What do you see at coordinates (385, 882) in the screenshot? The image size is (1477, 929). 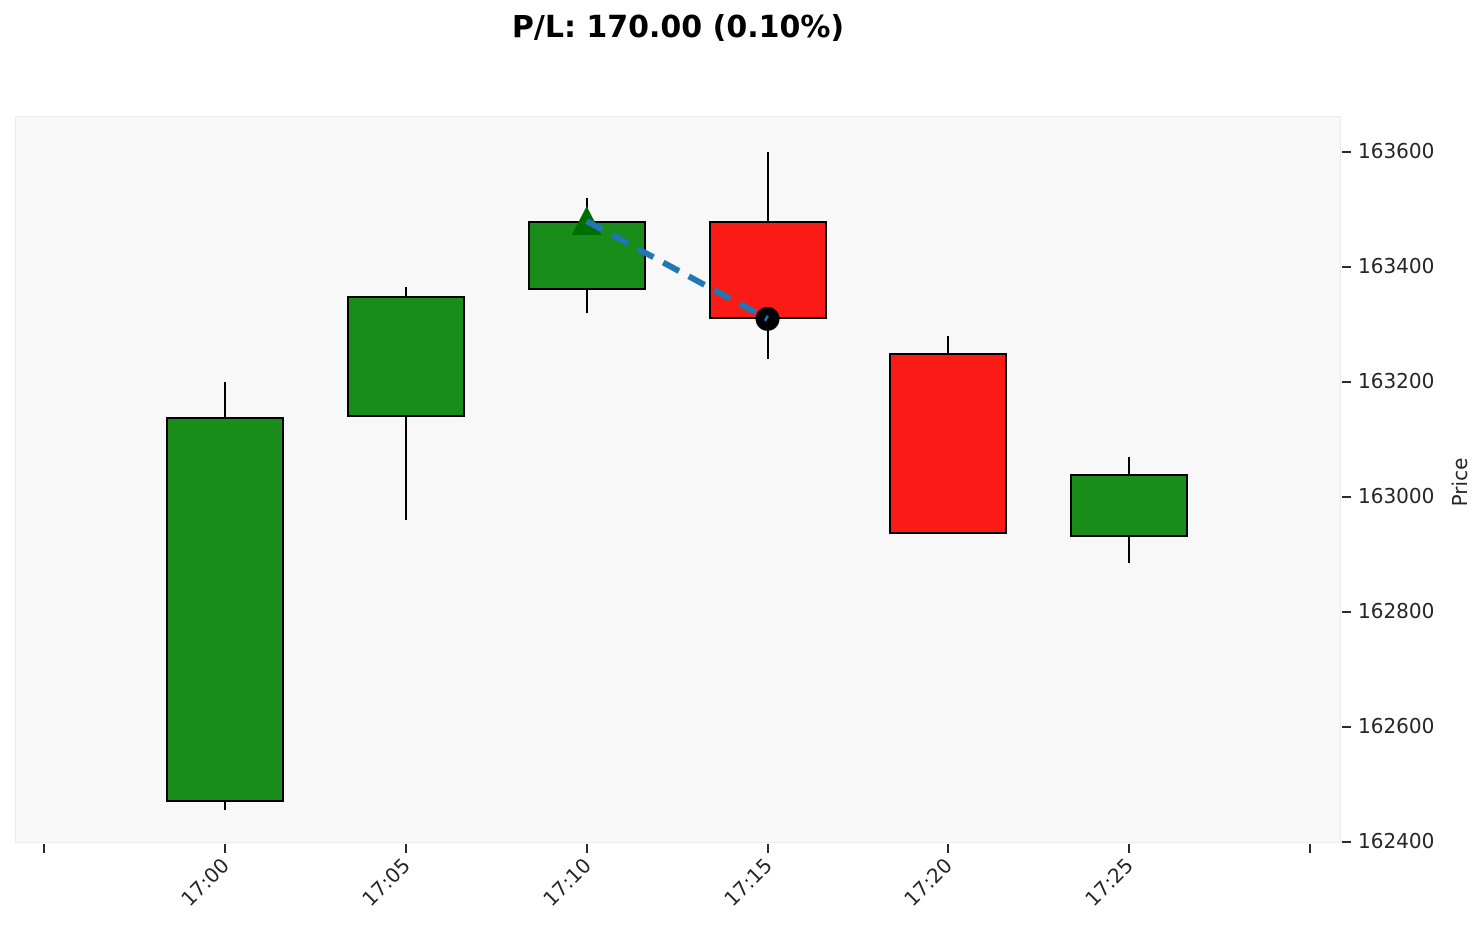 I see `x-tick-label: 17:05` at bounding box center [385, 882].